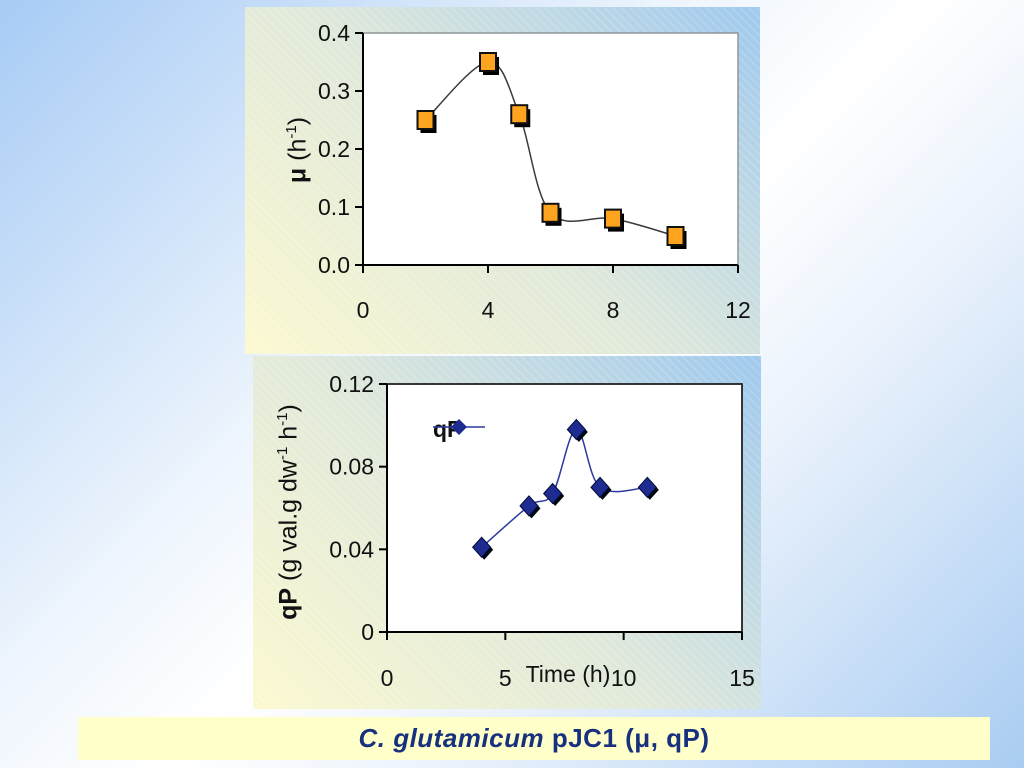 This screenshot has height=768, width=1024. I want to click on mu-y-axis-label: μ (h-1), so click(292, 150).